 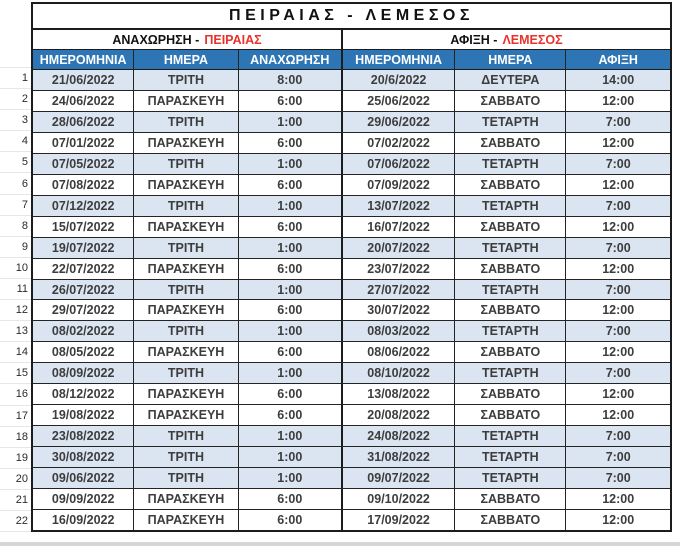 I want to click on column-header-departure-date: ΗΜΕΡΟΜΗΝΙΑ, so click(x=83, y=59).